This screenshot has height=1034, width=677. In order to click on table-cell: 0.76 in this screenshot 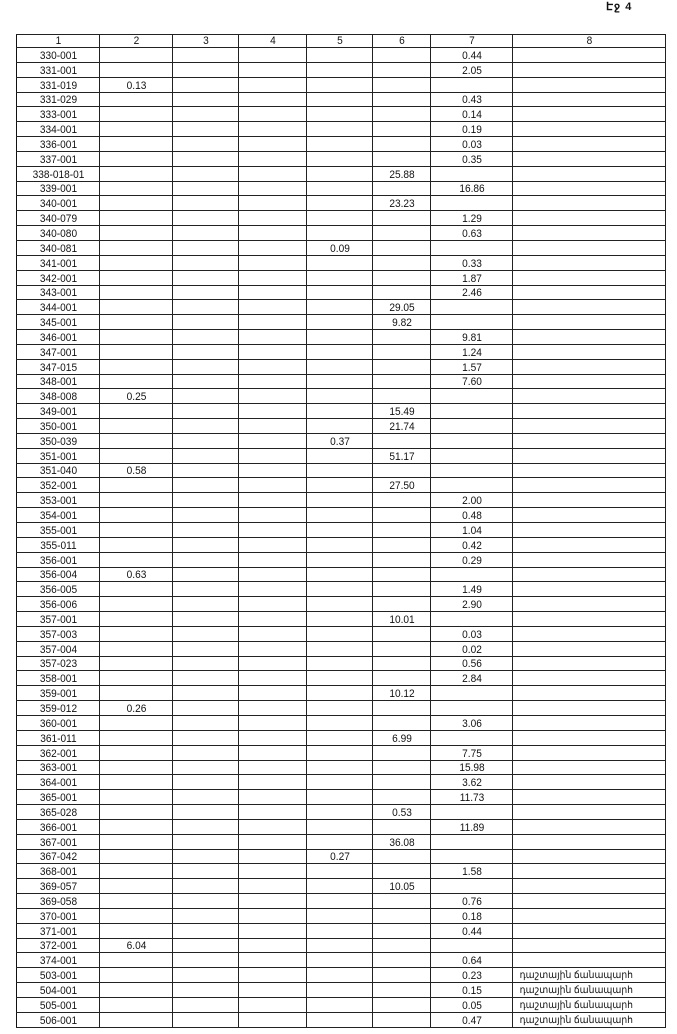, I will do `click(471, 901)`.